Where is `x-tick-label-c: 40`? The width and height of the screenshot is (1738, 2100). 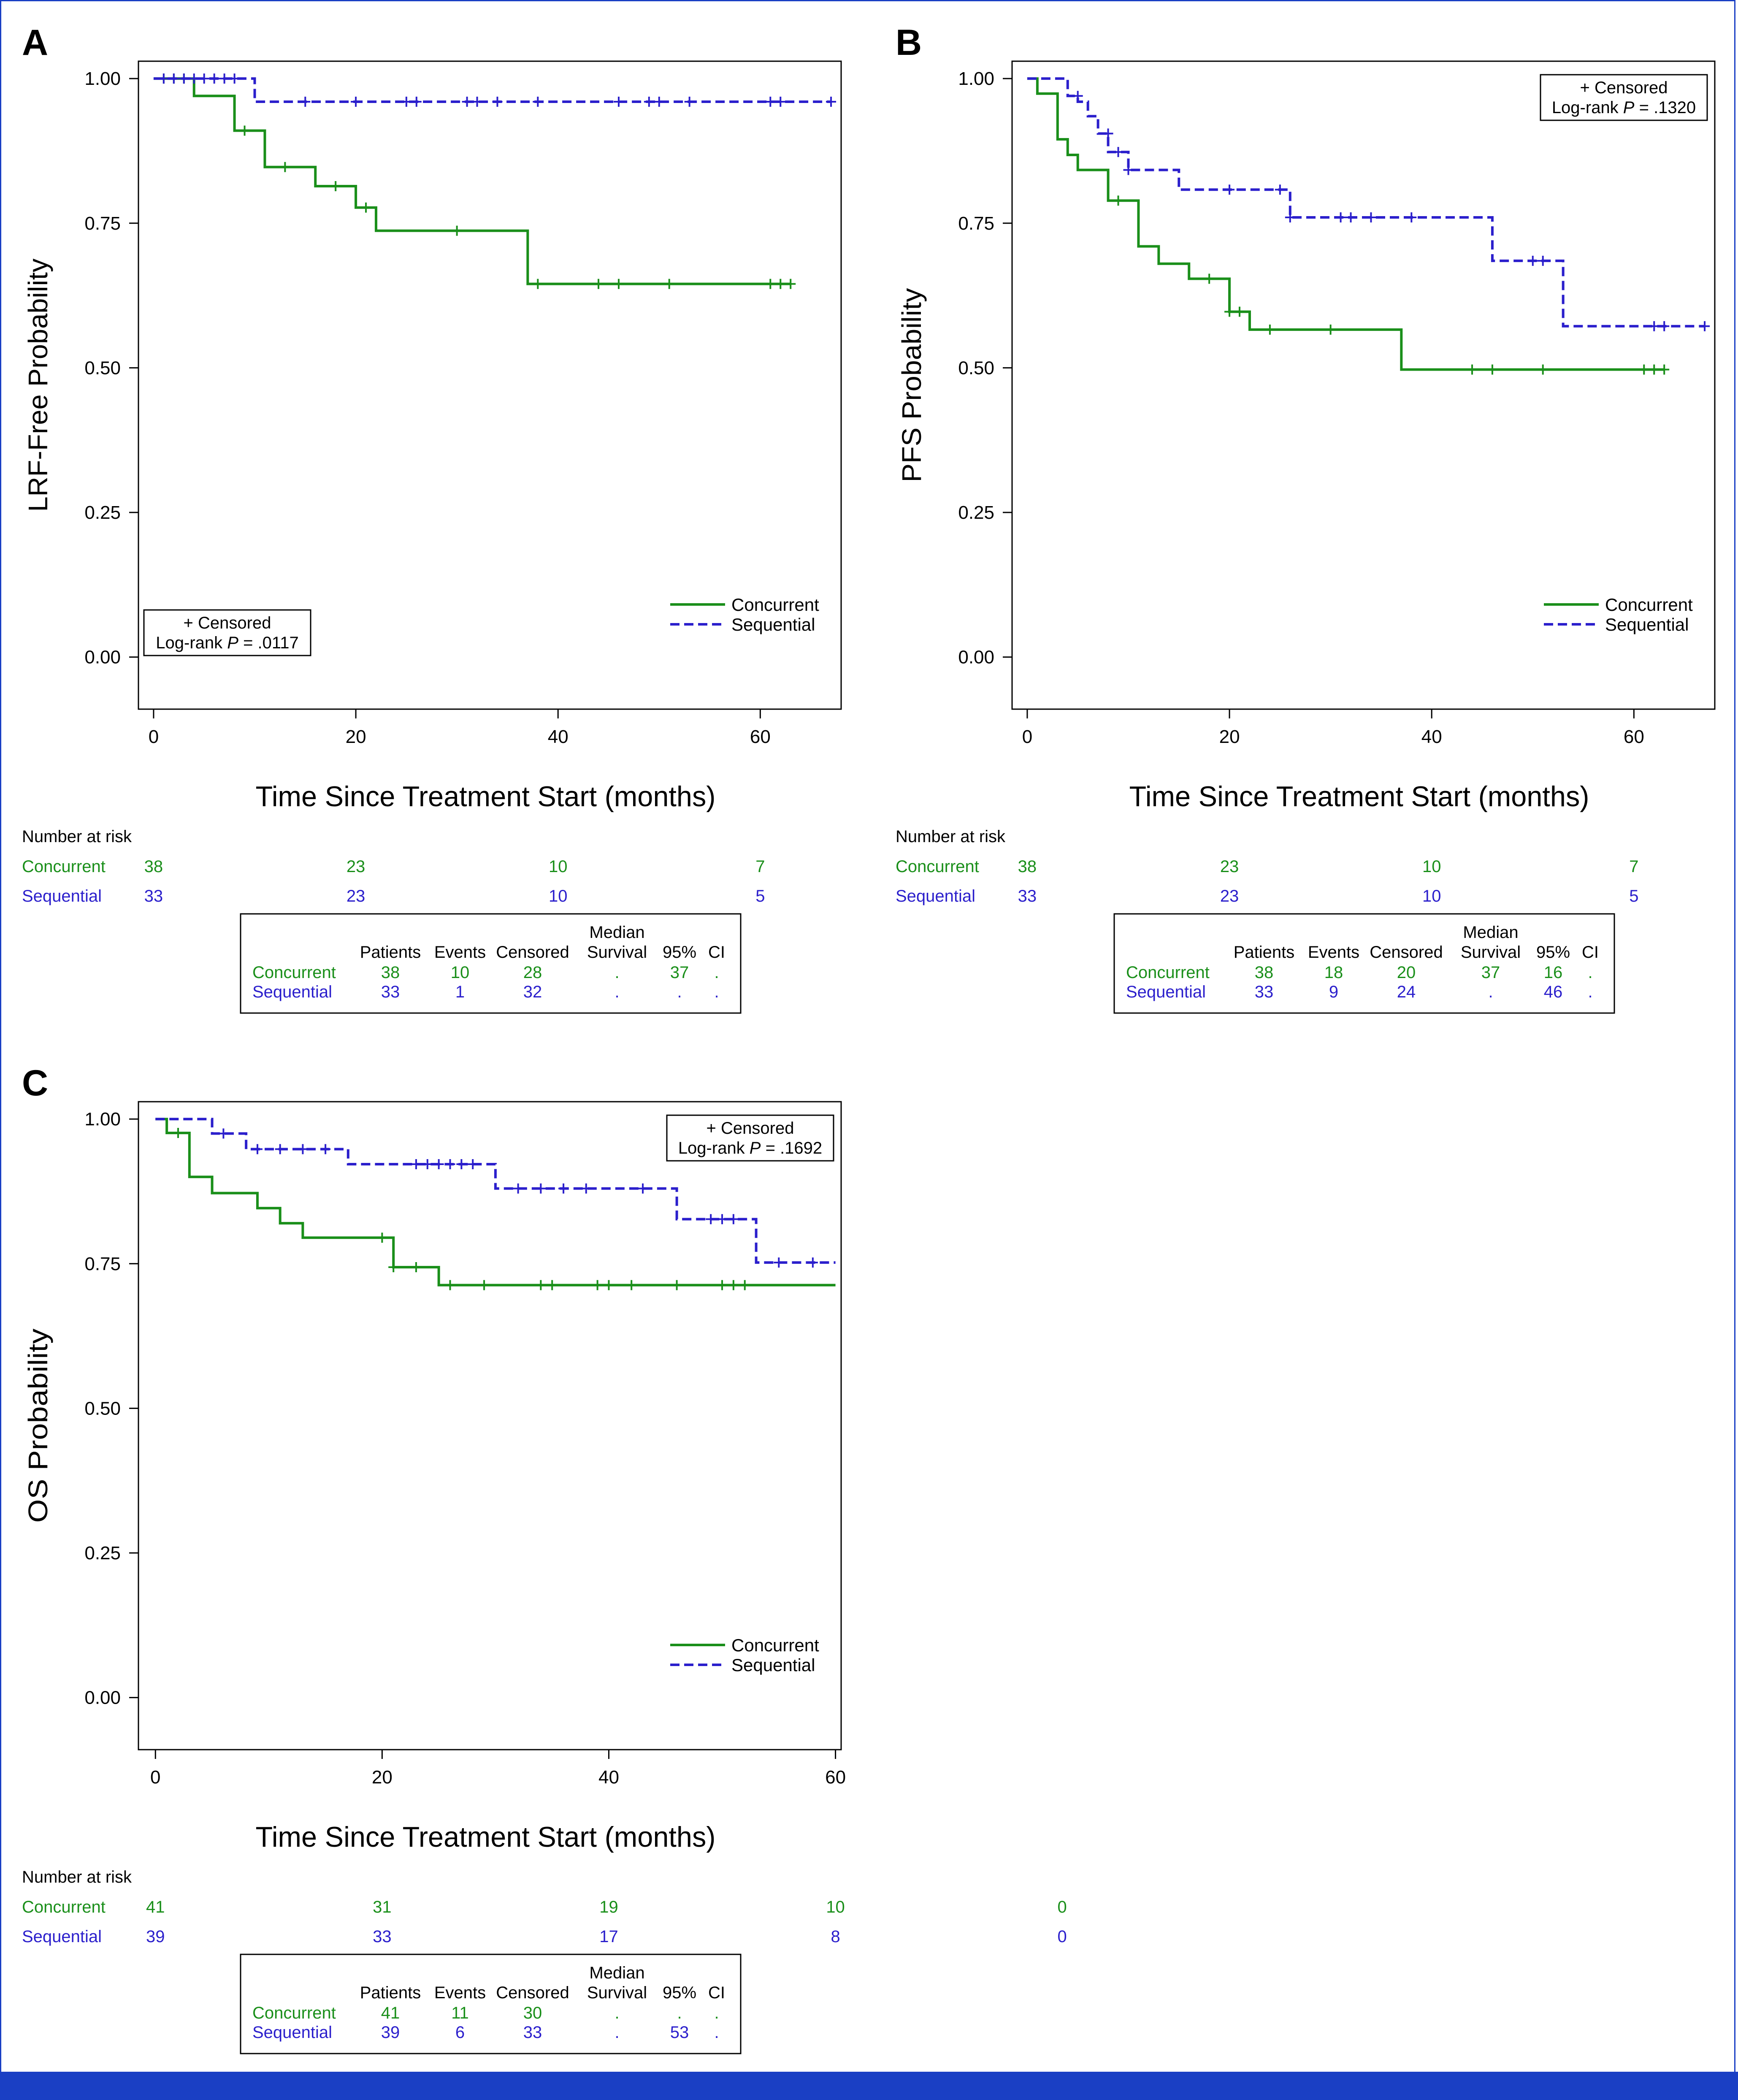
x-tick-label-c: 40 is located at coordinates (608, 1777).